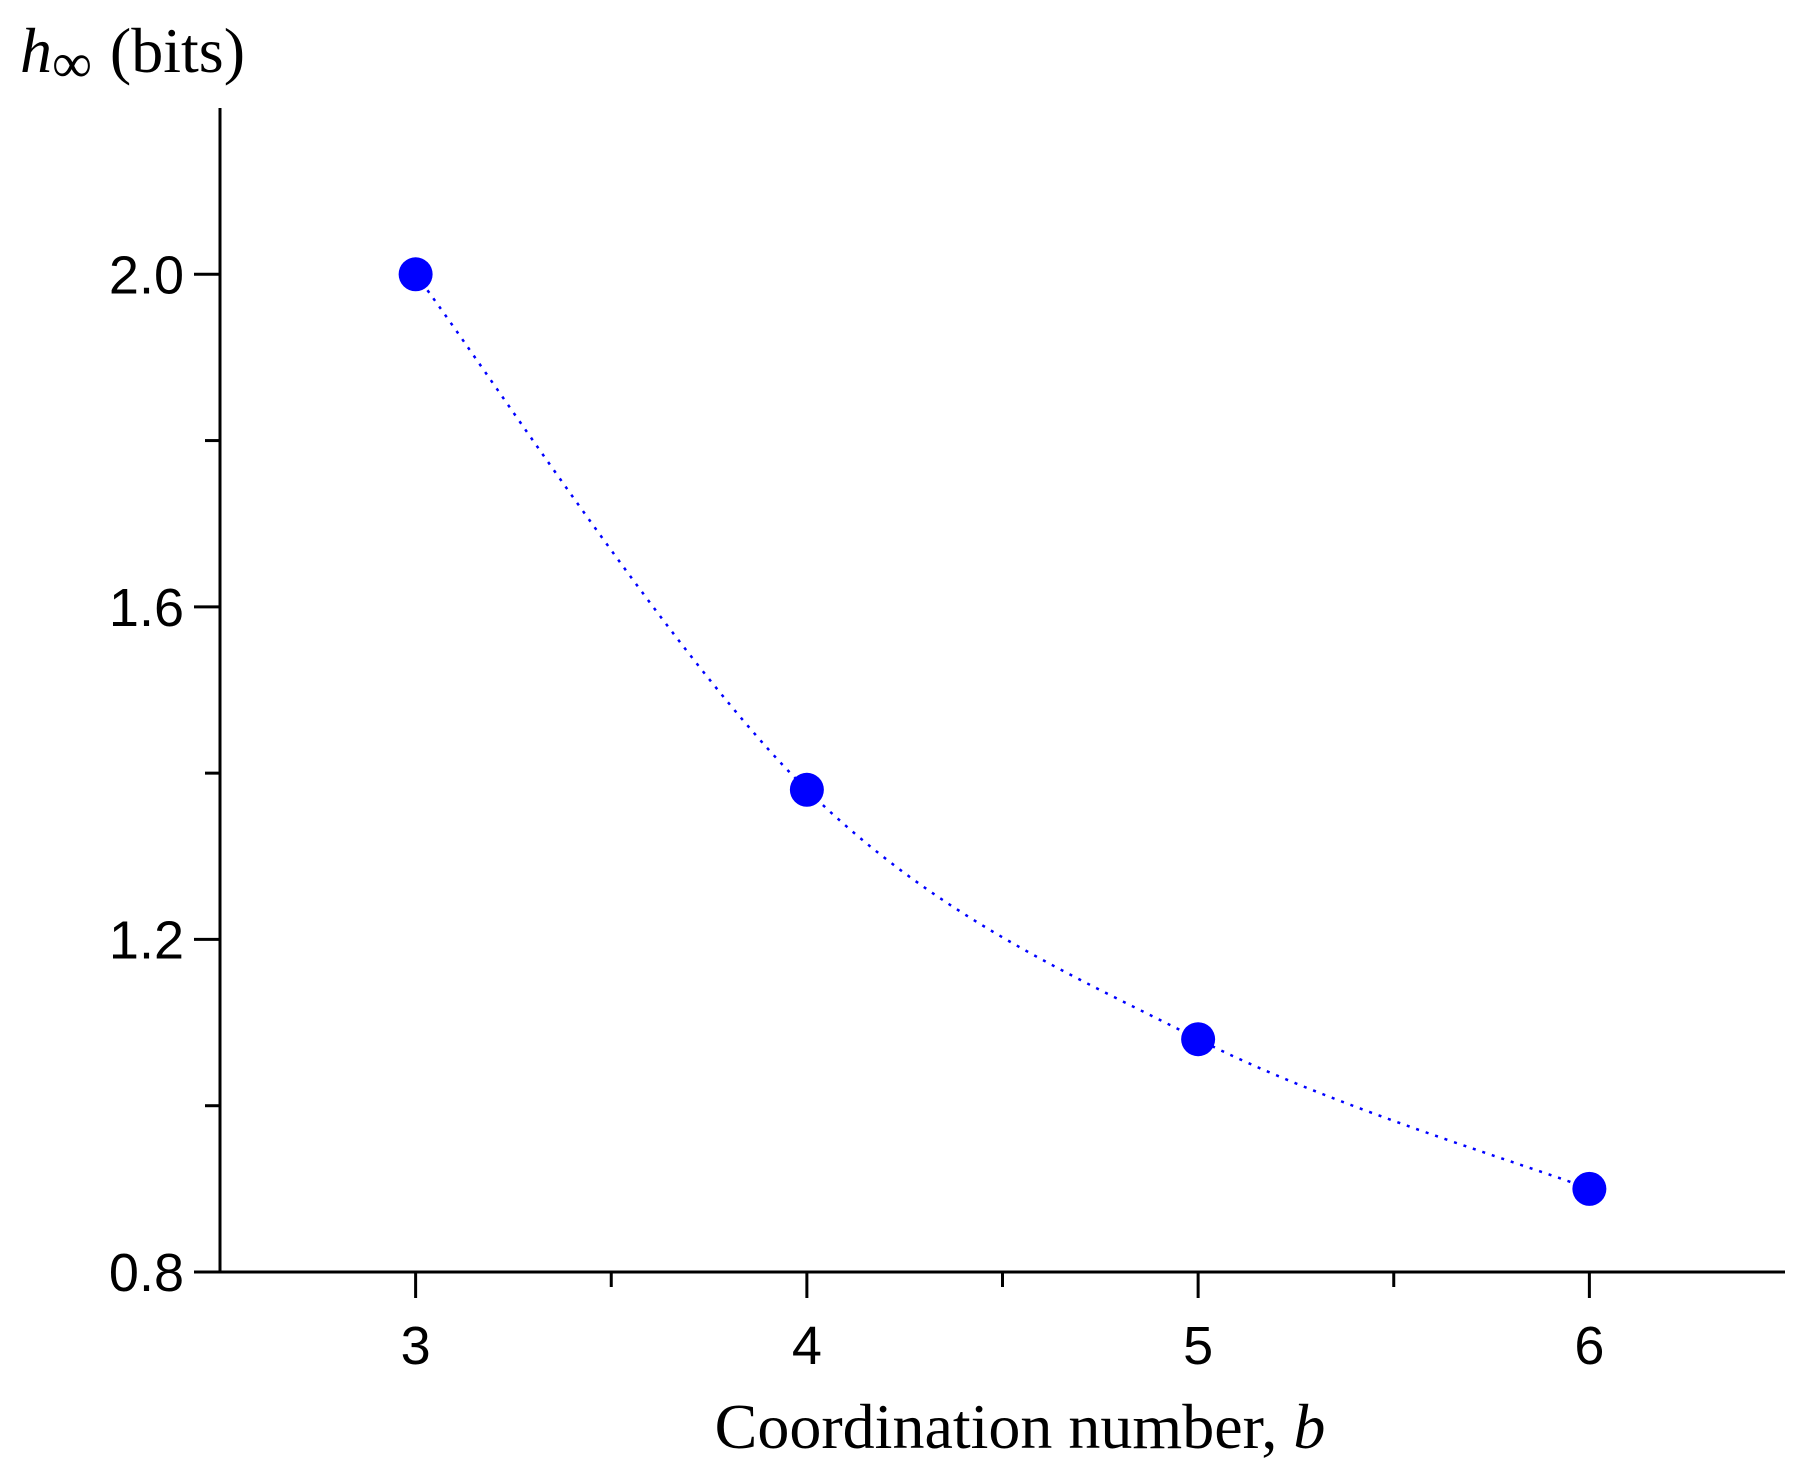 This screenshot has width=1797, height=1477. I want to click on y-axis-title: h∞ (bits), so click(132, 55).